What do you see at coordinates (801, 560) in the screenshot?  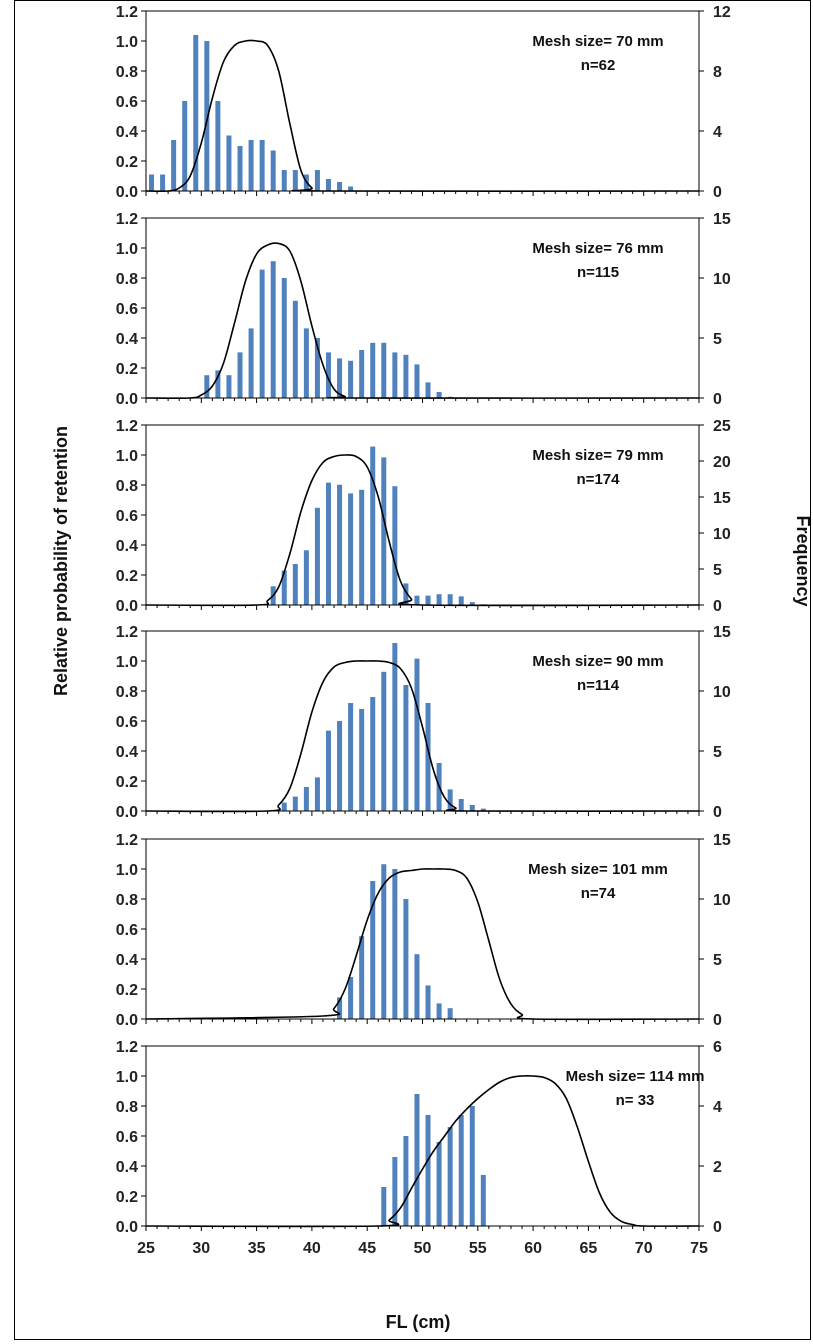 I see `y-right-axis-title: Frequency` at bounding box center [801, 560].